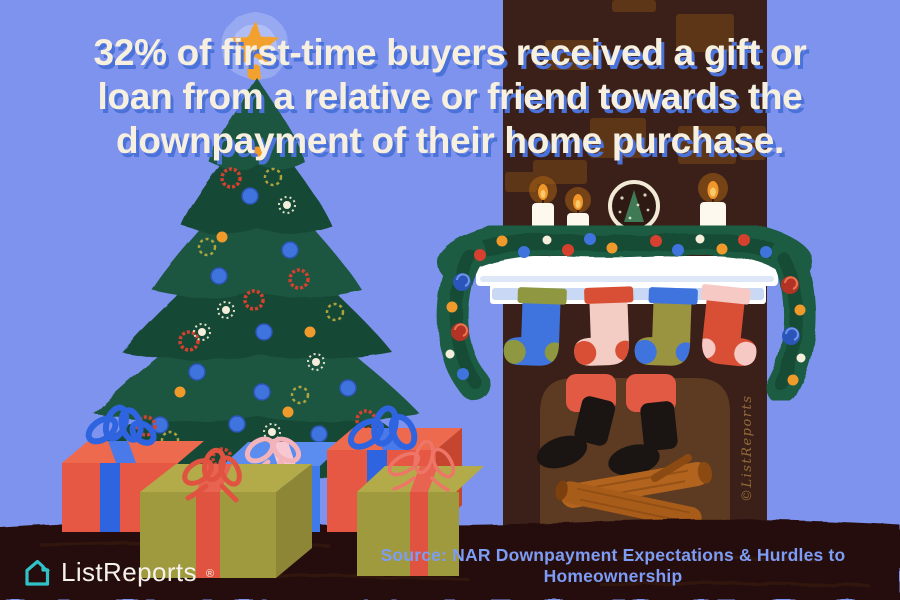 Image resolution: width=900 pixels, height=600 pixels. Describe the element at coordinates (634, 491) in the screenshot. I see `firewood-logs` at that location.